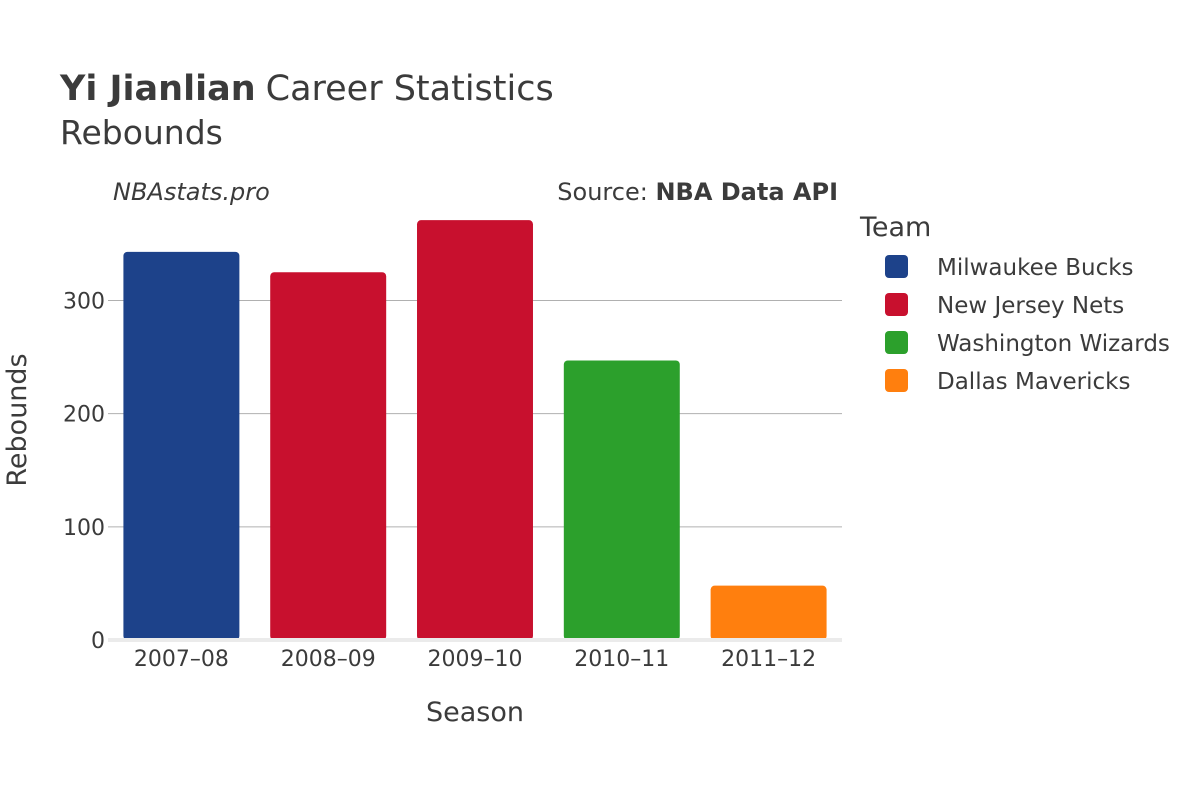 This screenshot has height=800, width=1200. What do you see at coordinates (84, 302) in the screenshot?
I see `y-tick-label: 300` at bounding box center [84, 302].